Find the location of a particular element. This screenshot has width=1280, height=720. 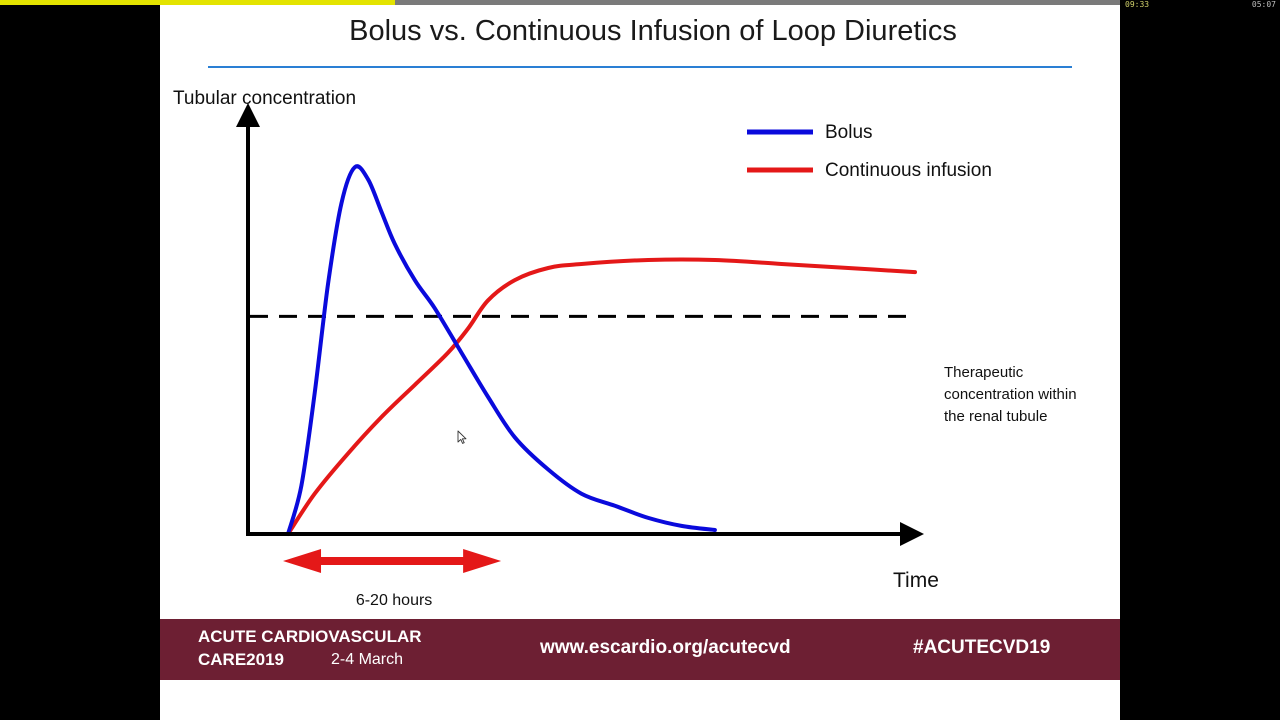

legend-label-bolus: Bolus is located at coordinates (849, 132).